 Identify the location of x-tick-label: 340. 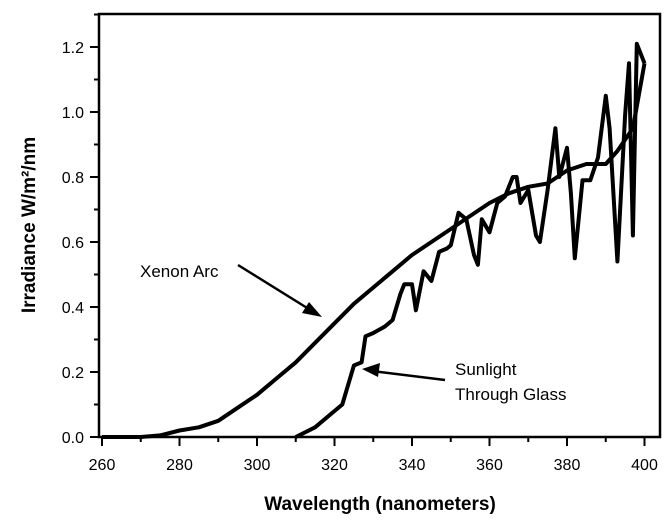
(412, 465).